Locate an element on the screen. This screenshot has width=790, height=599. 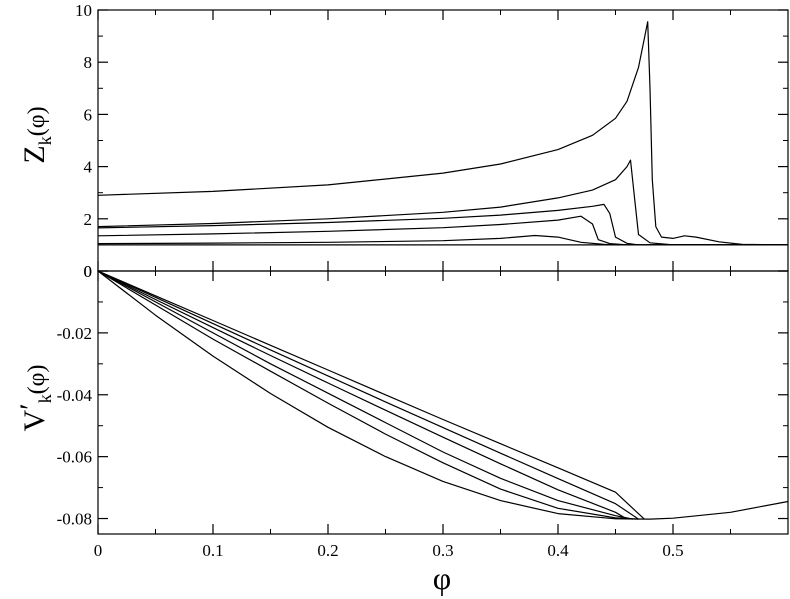
top-ytick-label: 10 is located at coordinates (83, 10).